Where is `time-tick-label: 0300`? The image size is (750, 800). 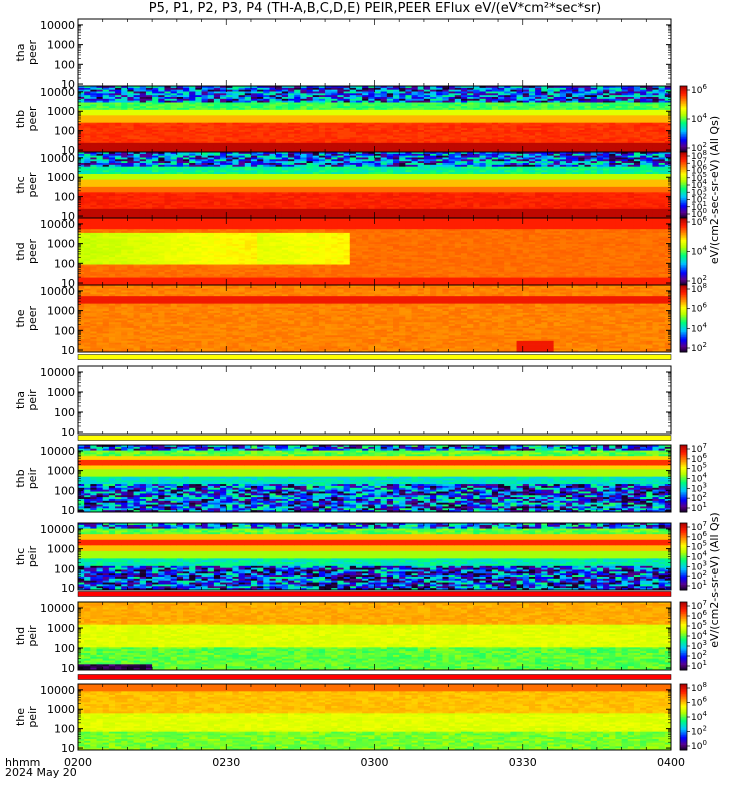
time-tick-label: 0300 is located at coordinates (375, 762).